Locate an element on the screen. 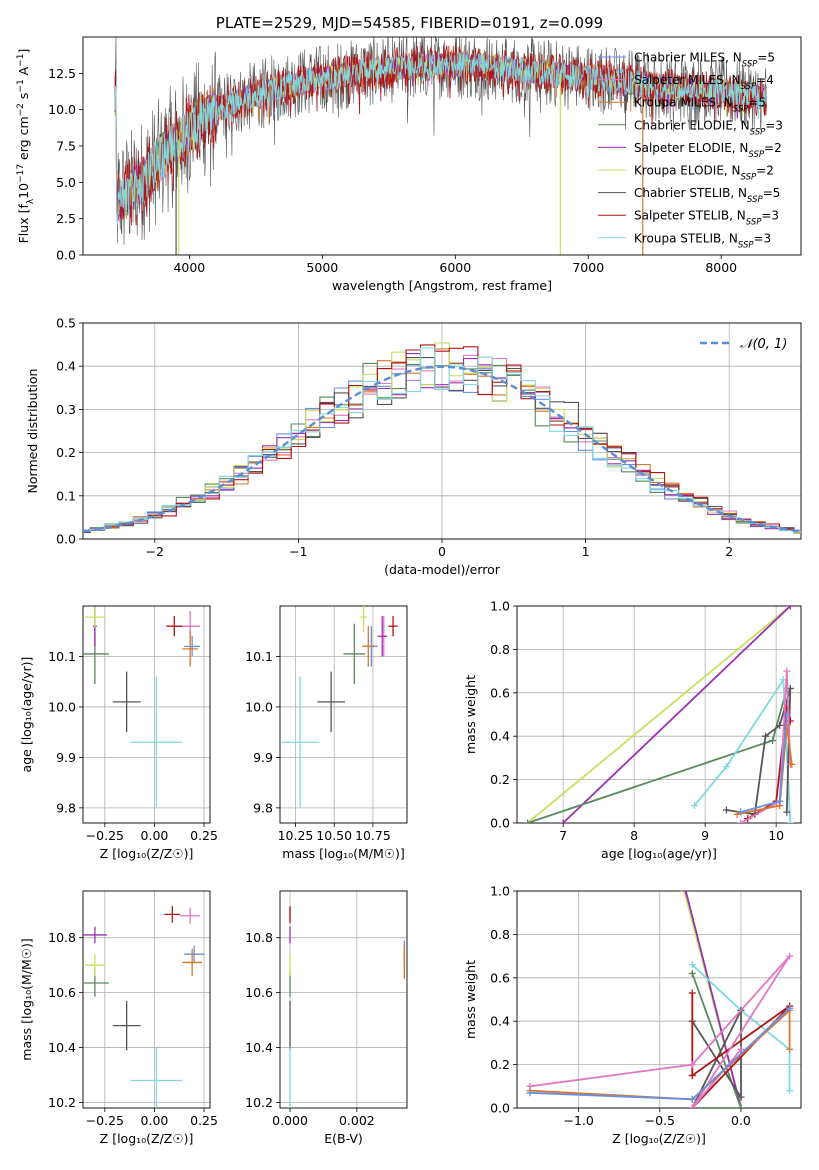 The image size is (819, 1170). y-tick-label: 0.5 is located at coordinates (66, 323).